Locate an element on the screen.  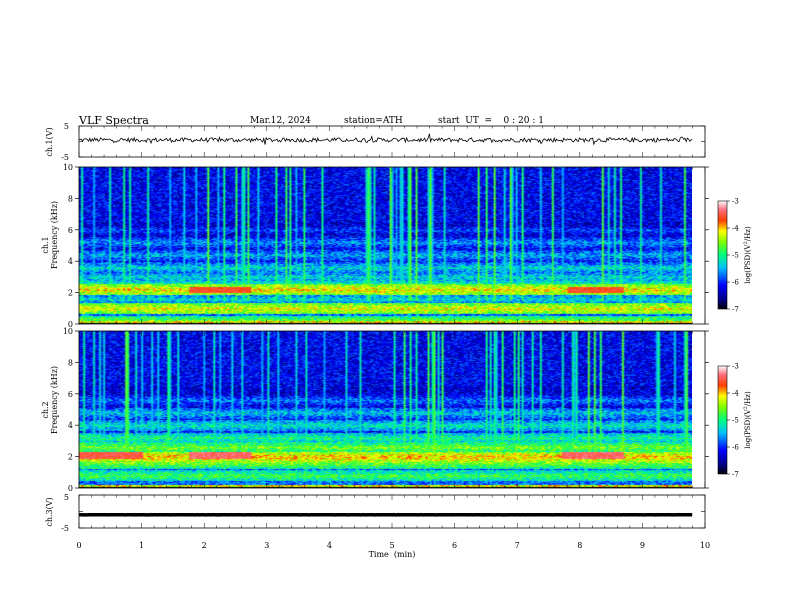
start-ut-label: start UT = 0 : 20 : 1 is located at coordinates (491, 121).